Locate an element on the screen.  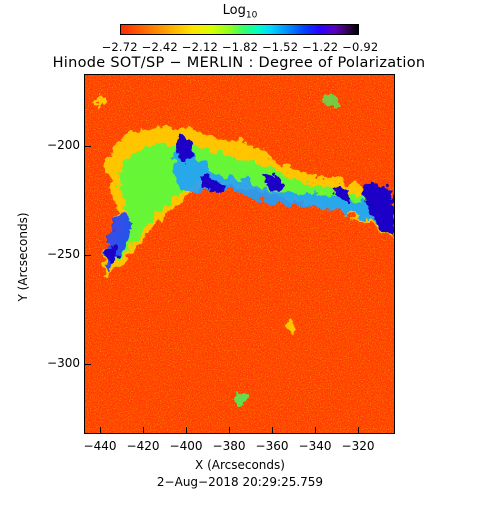
y-tick-label: −200 is located at coordinates (63, 145).